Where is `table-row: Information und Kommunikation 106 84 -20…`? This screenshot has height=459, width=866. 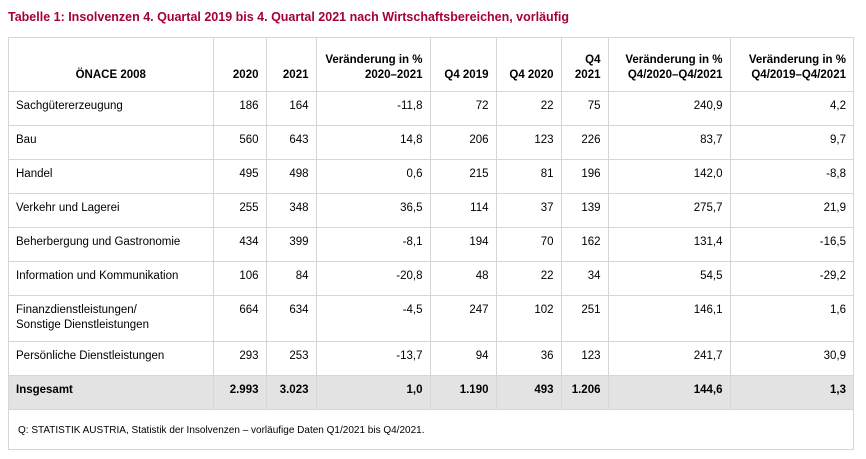 table-row: Information und Kommunikation 106 84 -20… is located at coordinates (431, 278).